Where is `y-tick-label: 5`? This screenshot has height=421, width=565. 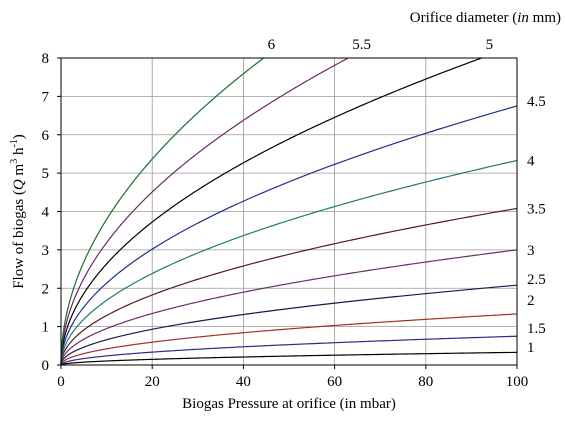 y-tick-label: 5 is located at coordinates (46, 174).